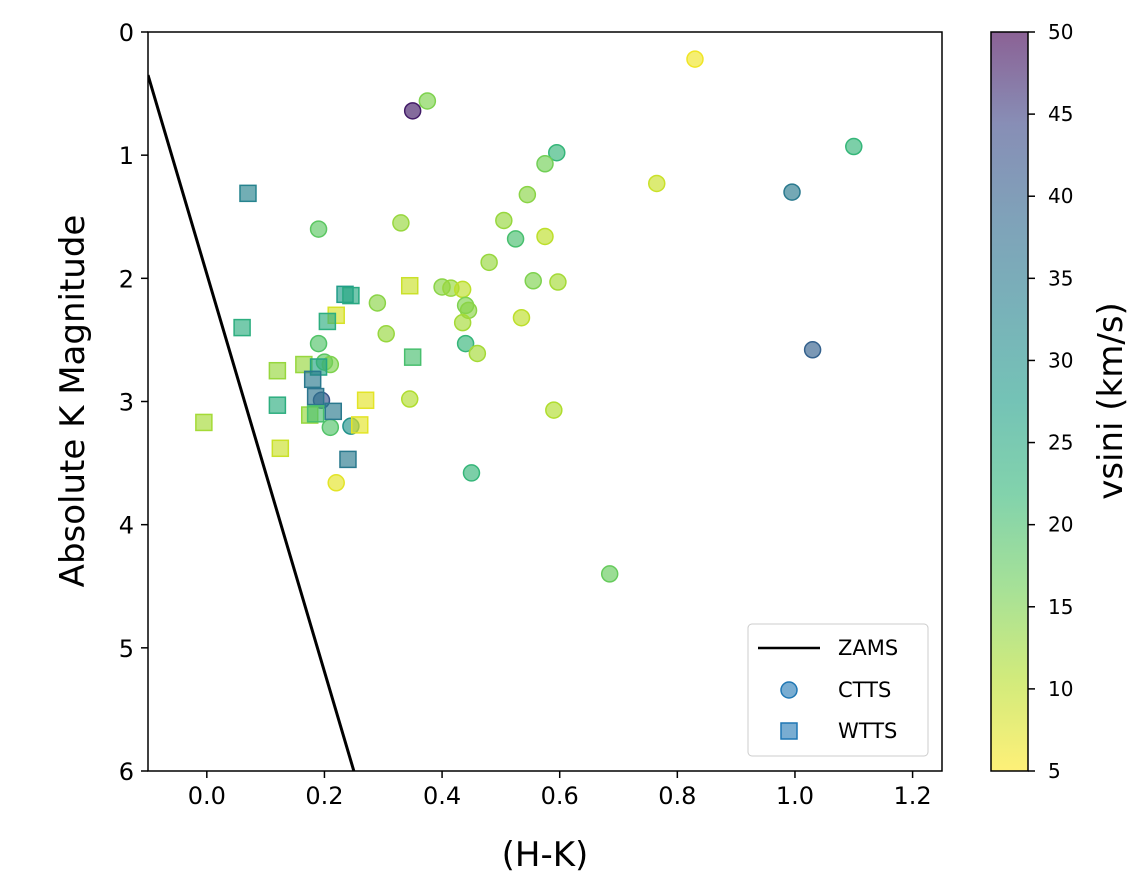  What do you see at coordinates (126, 403) in the screenshot?
I see `y-tick-label: 3` at bounding box center [126, 403].